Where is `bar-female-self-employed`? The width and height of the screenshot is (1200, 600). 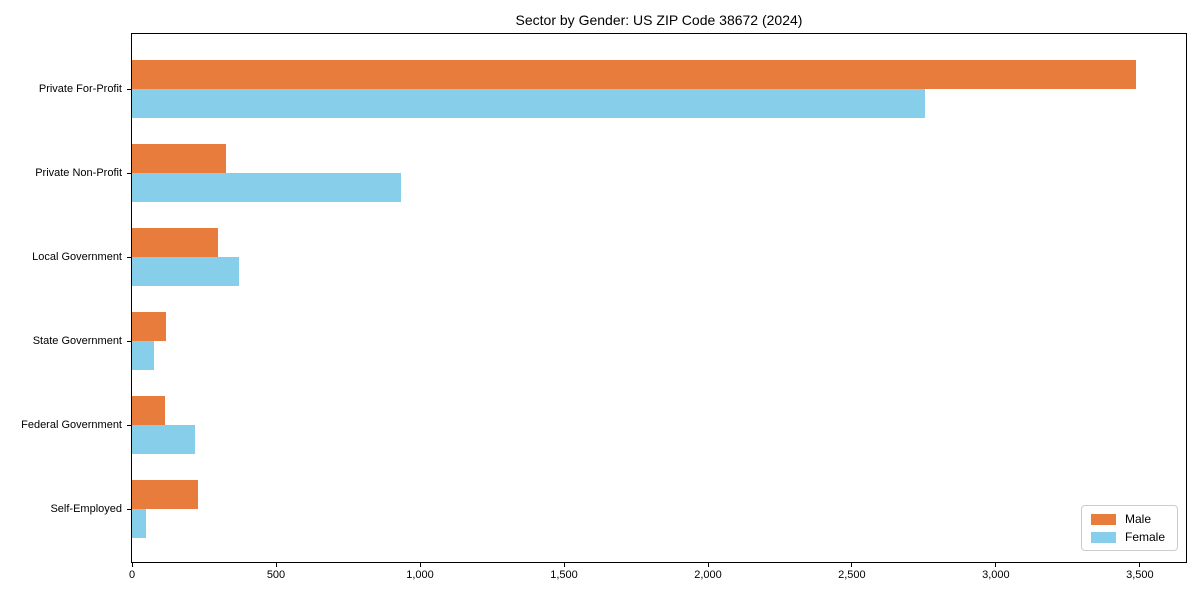
bar-female-self-employed is located at coordinates (139, 523).